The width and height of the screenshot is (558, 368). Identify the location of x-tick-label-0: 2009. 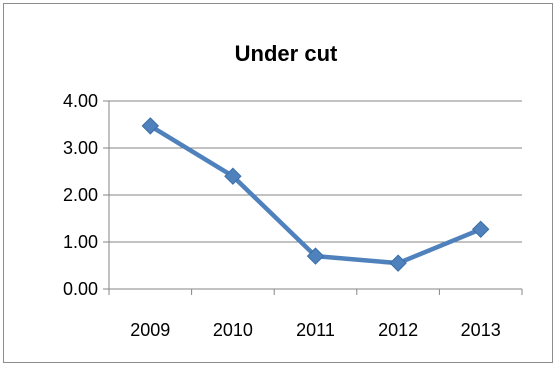
(150, 330).